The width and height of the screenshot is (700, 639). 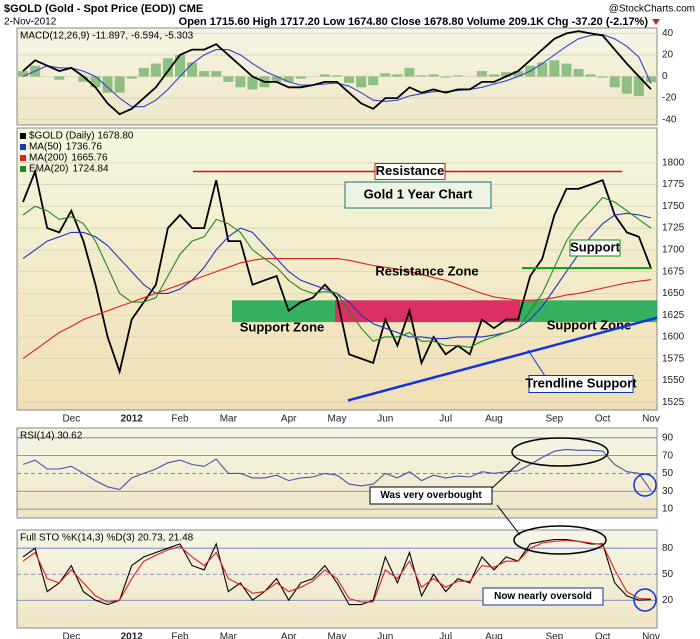 I want to click on trendline-label: Trendline Support, so click(x=581, y=382).